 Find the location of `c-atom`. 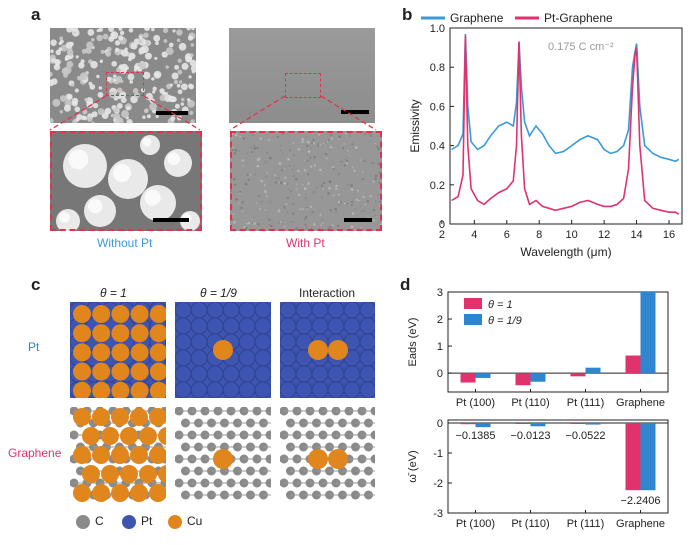

c-atom is located at coordinates (372, 459).